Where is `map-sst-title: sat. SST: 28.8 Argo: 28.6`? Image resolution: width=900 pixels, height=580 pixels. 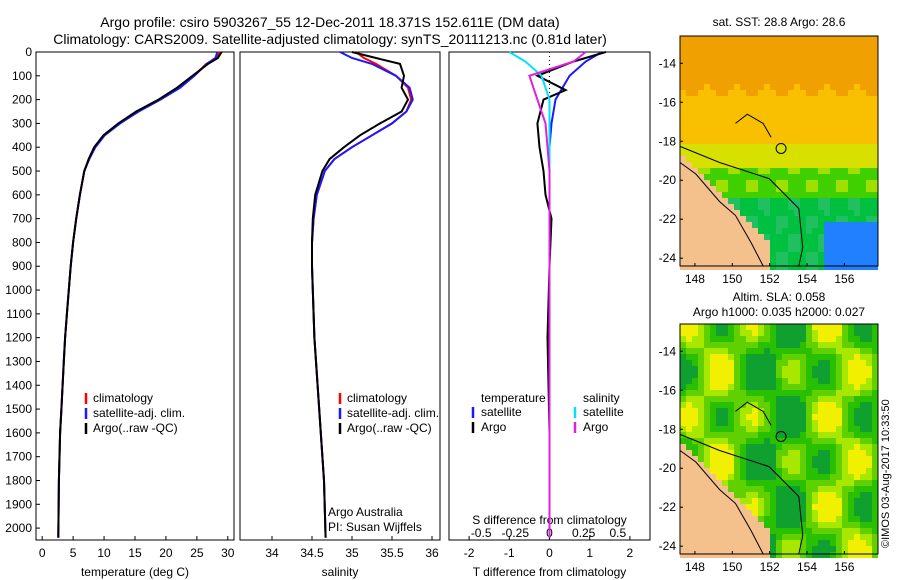 map-sst-title: sat. SST: 28.8 Argo: 28.6 is located at coordinates (779, 22).